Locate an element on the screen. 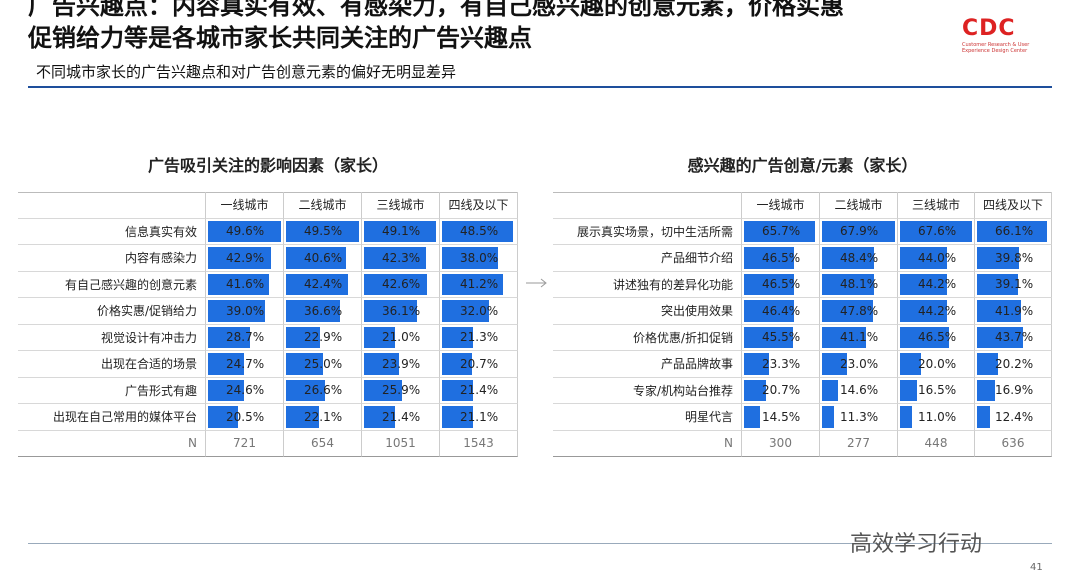 Image resolution: width=1080 pixels, height=587 pixels. value-cell: 42.6% is located at coordinates (401, 284).